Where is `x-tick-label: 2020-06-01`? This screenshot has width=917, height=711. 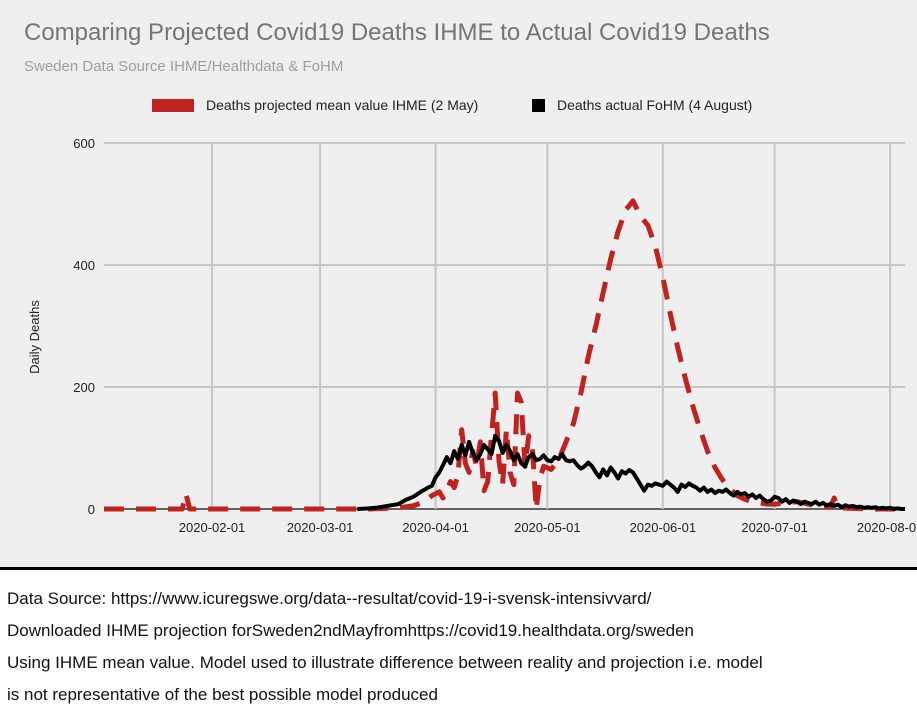
x-tick-label: 2020-06-01 is located at coordinates (663, 527).